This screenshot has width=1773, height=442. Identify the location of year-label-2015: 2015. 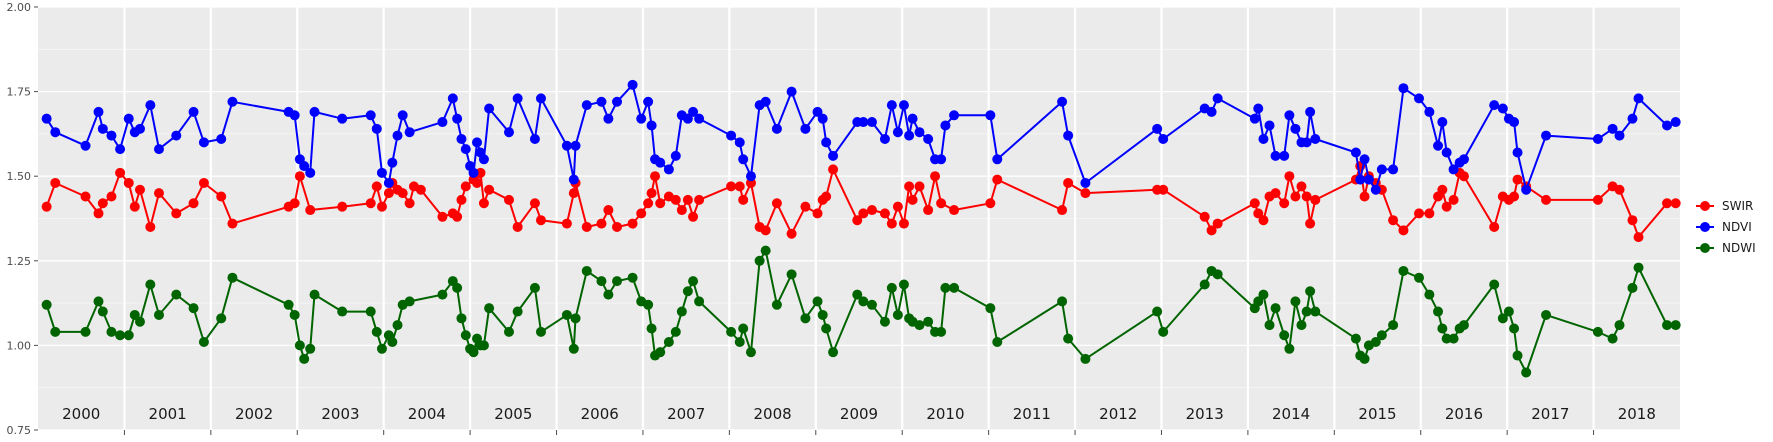
(1377, 414).